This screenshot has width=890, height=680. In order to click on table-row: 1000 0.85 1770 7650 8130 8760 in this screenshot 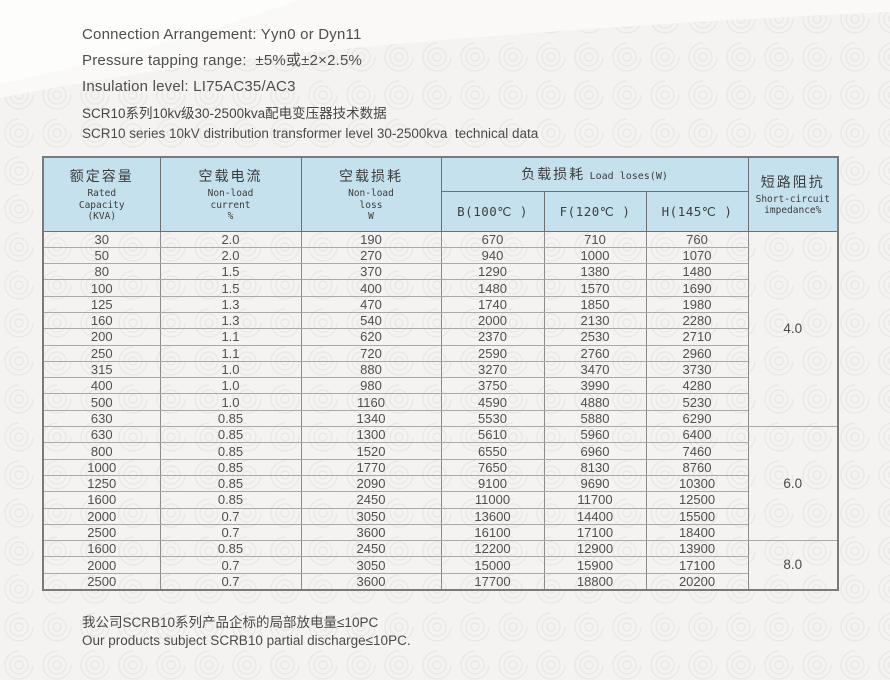, I will do `click(440, 467)`.